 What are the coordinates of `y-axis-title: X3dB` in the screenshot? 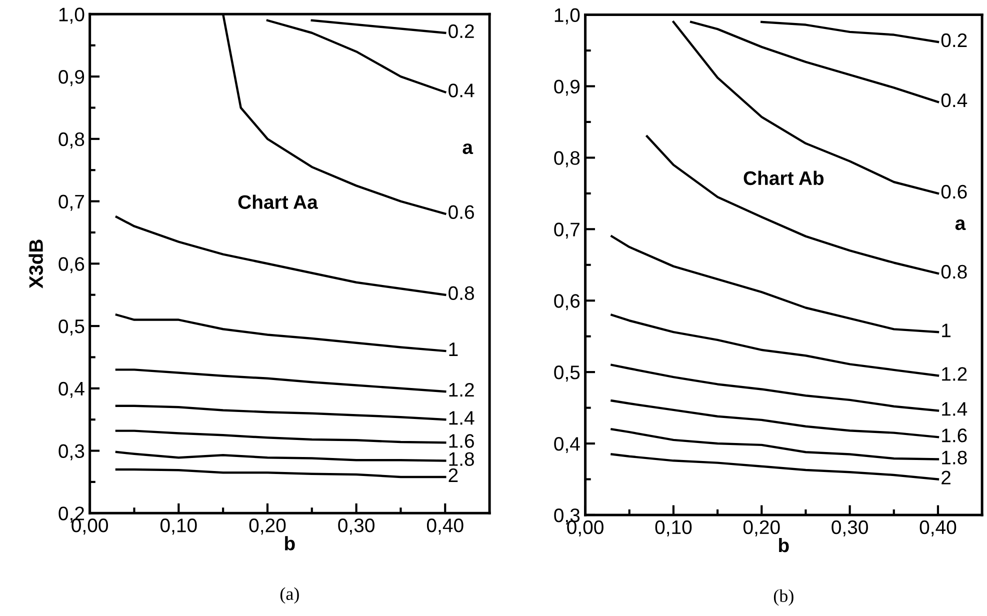 It's located at (35, 264).